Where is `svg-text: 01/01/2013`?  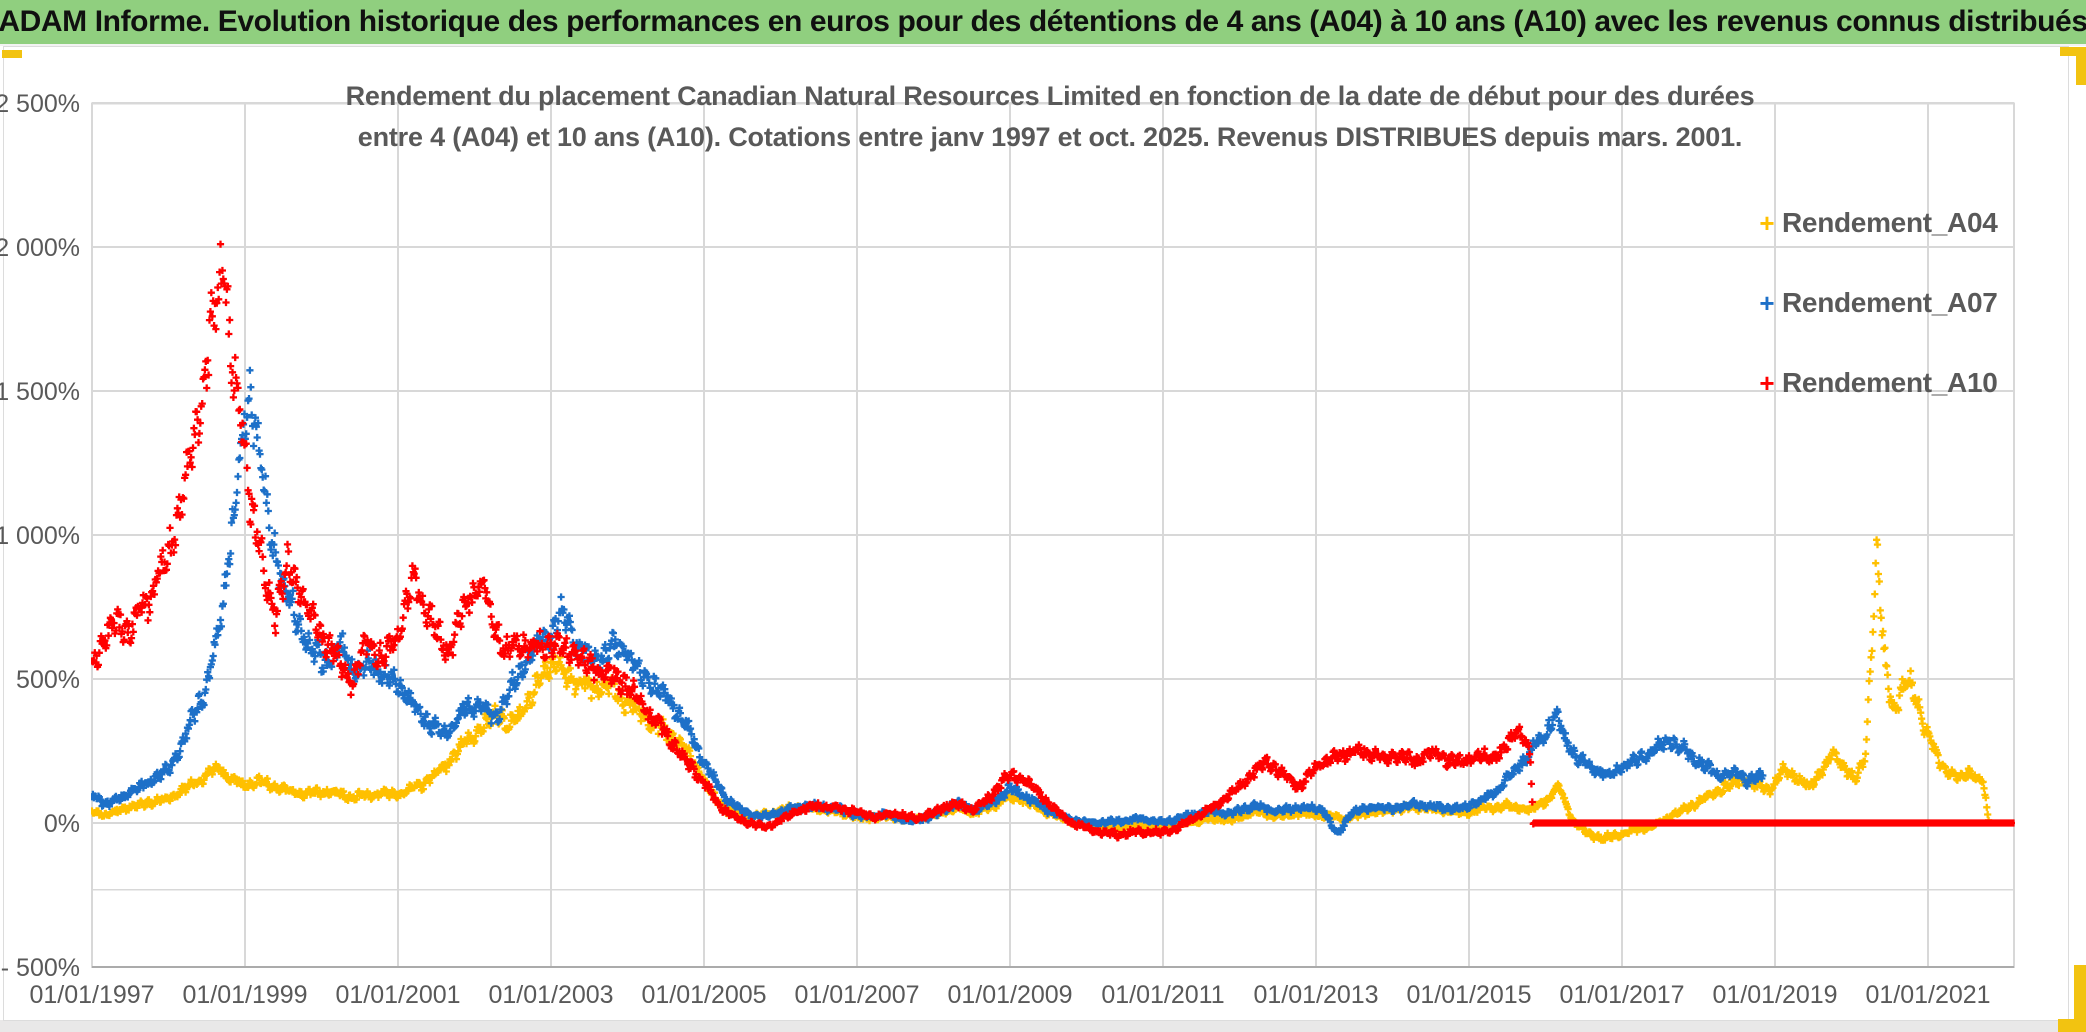 svg-text: 01/01/2013 is located at coordinates (1315, 995).